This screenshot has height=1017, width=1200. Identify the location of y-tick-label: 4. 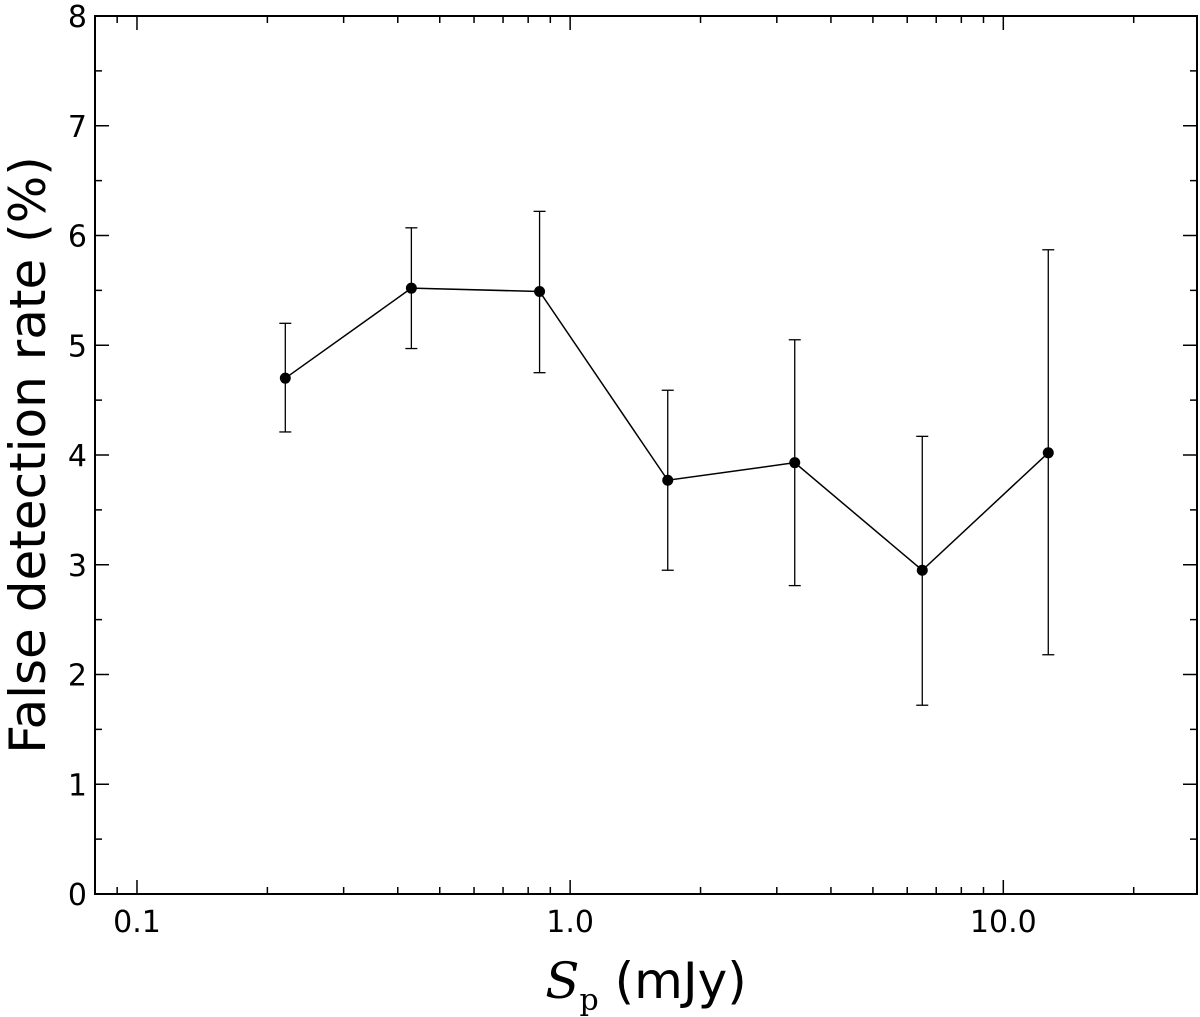
(77, 456).